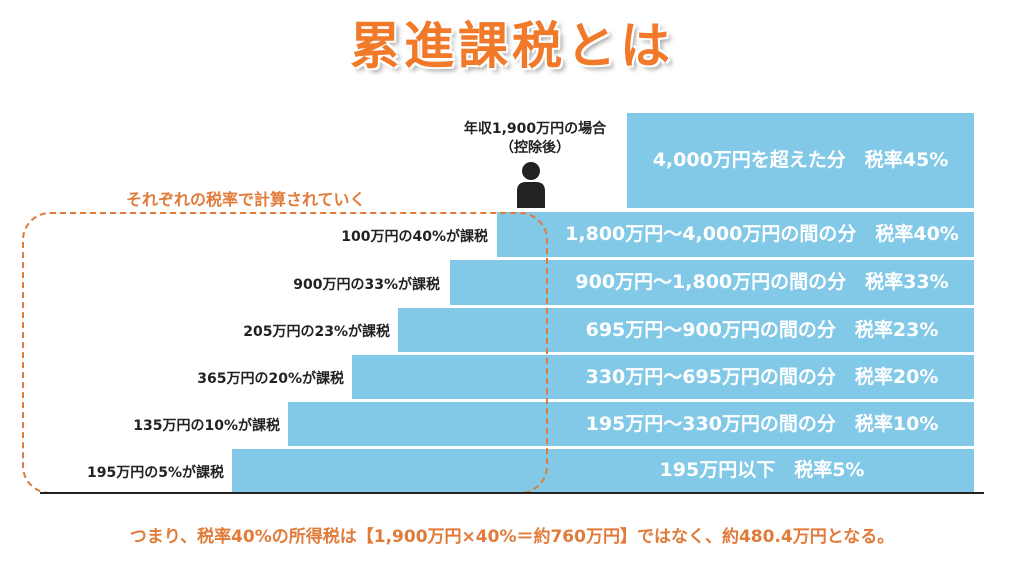 The width and height of the screenshot is (1024, 576). I want to click on person-caption-line1: 年収1,900万円の場合, so click(535, 129).